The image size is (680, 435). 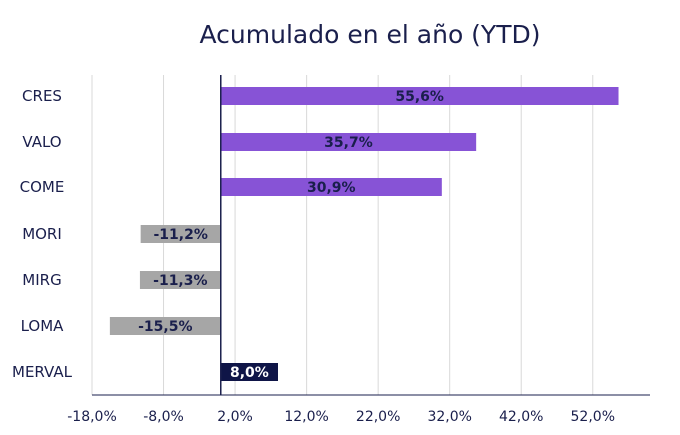 I want to click on bar-cres, so click(x=419, y=96).